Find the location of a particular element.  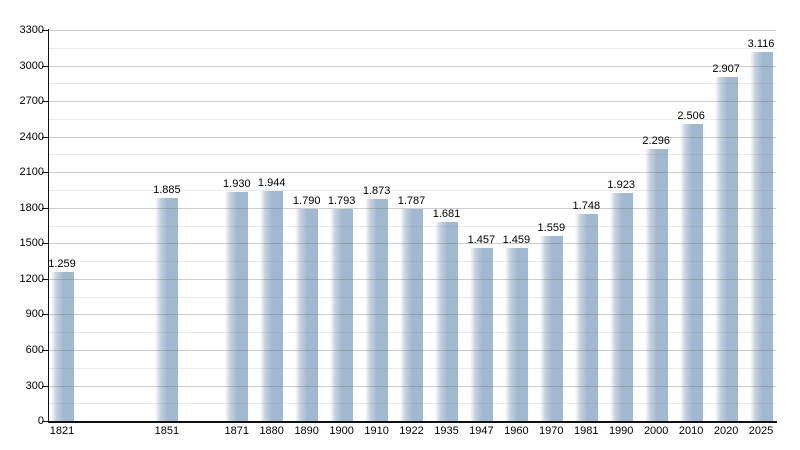

bar-value-label: 2.506 is located at coordinates (691, 116).